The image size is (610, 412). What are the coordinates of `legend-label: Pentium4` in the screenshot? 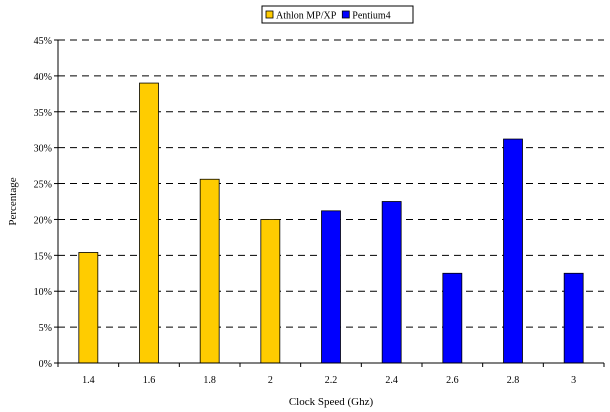 It's located at (371, 16).